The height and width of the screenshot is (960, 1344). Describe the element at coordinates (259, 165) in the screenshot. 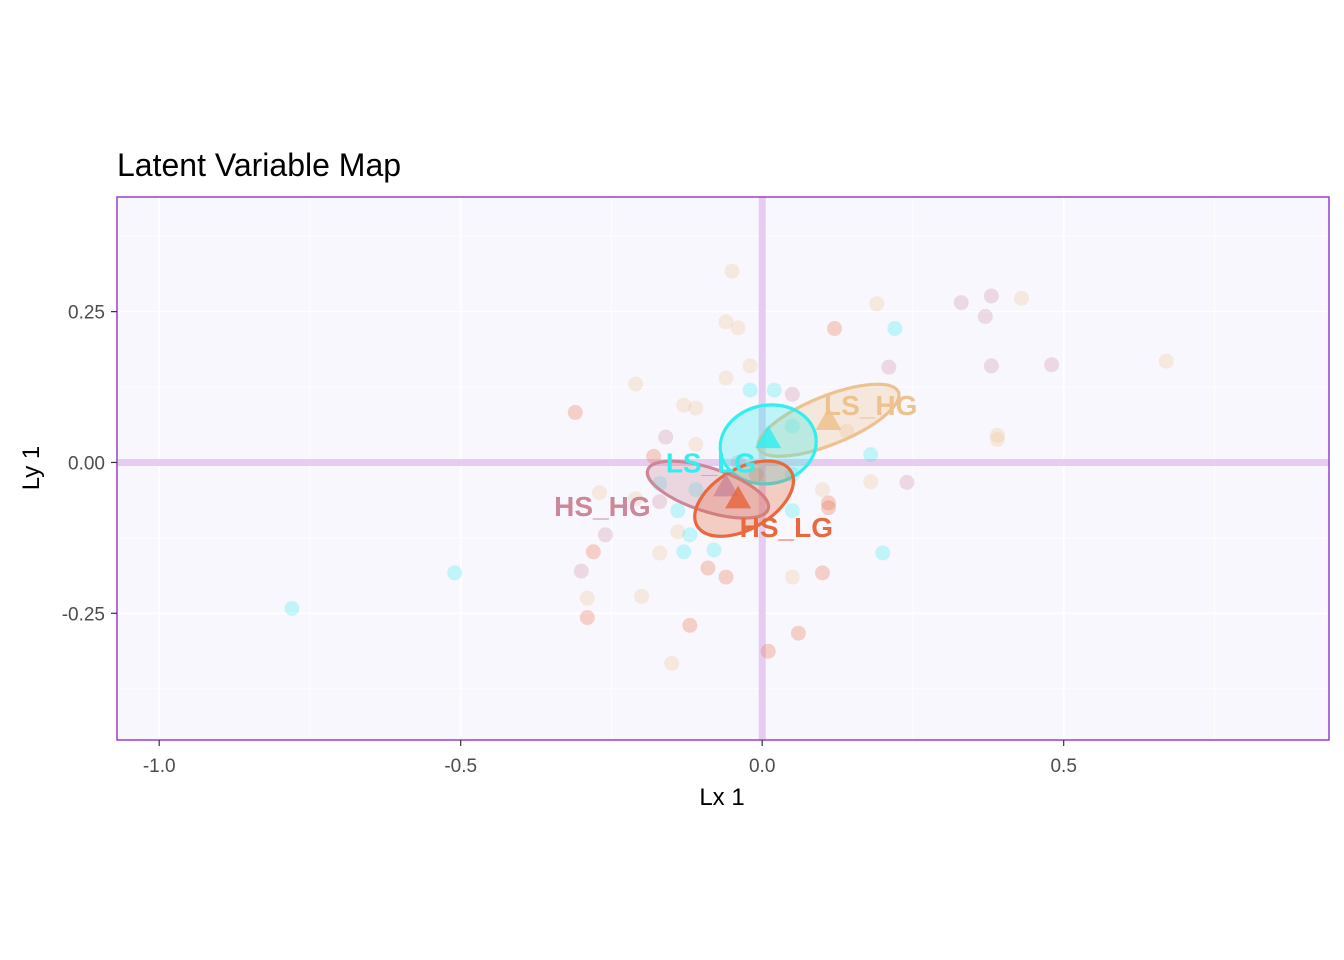

I see `chart-title: Latent Variable Map` at that location.